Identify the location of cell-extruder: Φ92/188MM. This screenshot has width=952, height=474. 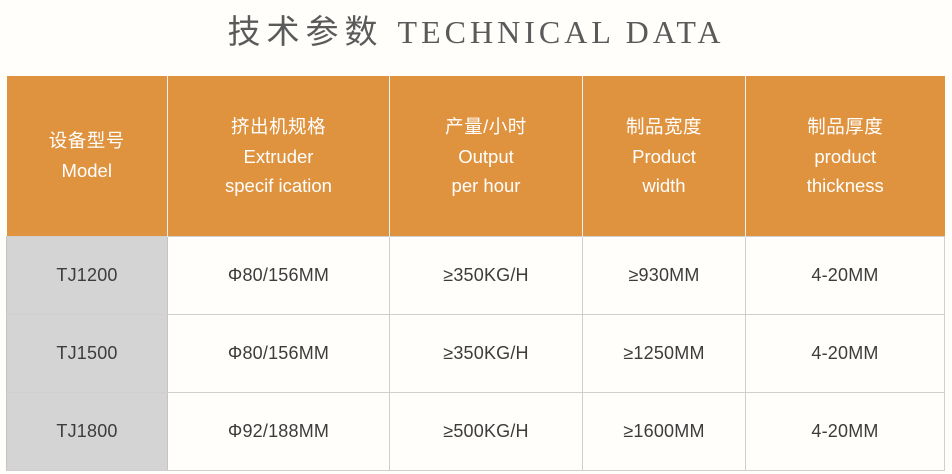
(278, 431).